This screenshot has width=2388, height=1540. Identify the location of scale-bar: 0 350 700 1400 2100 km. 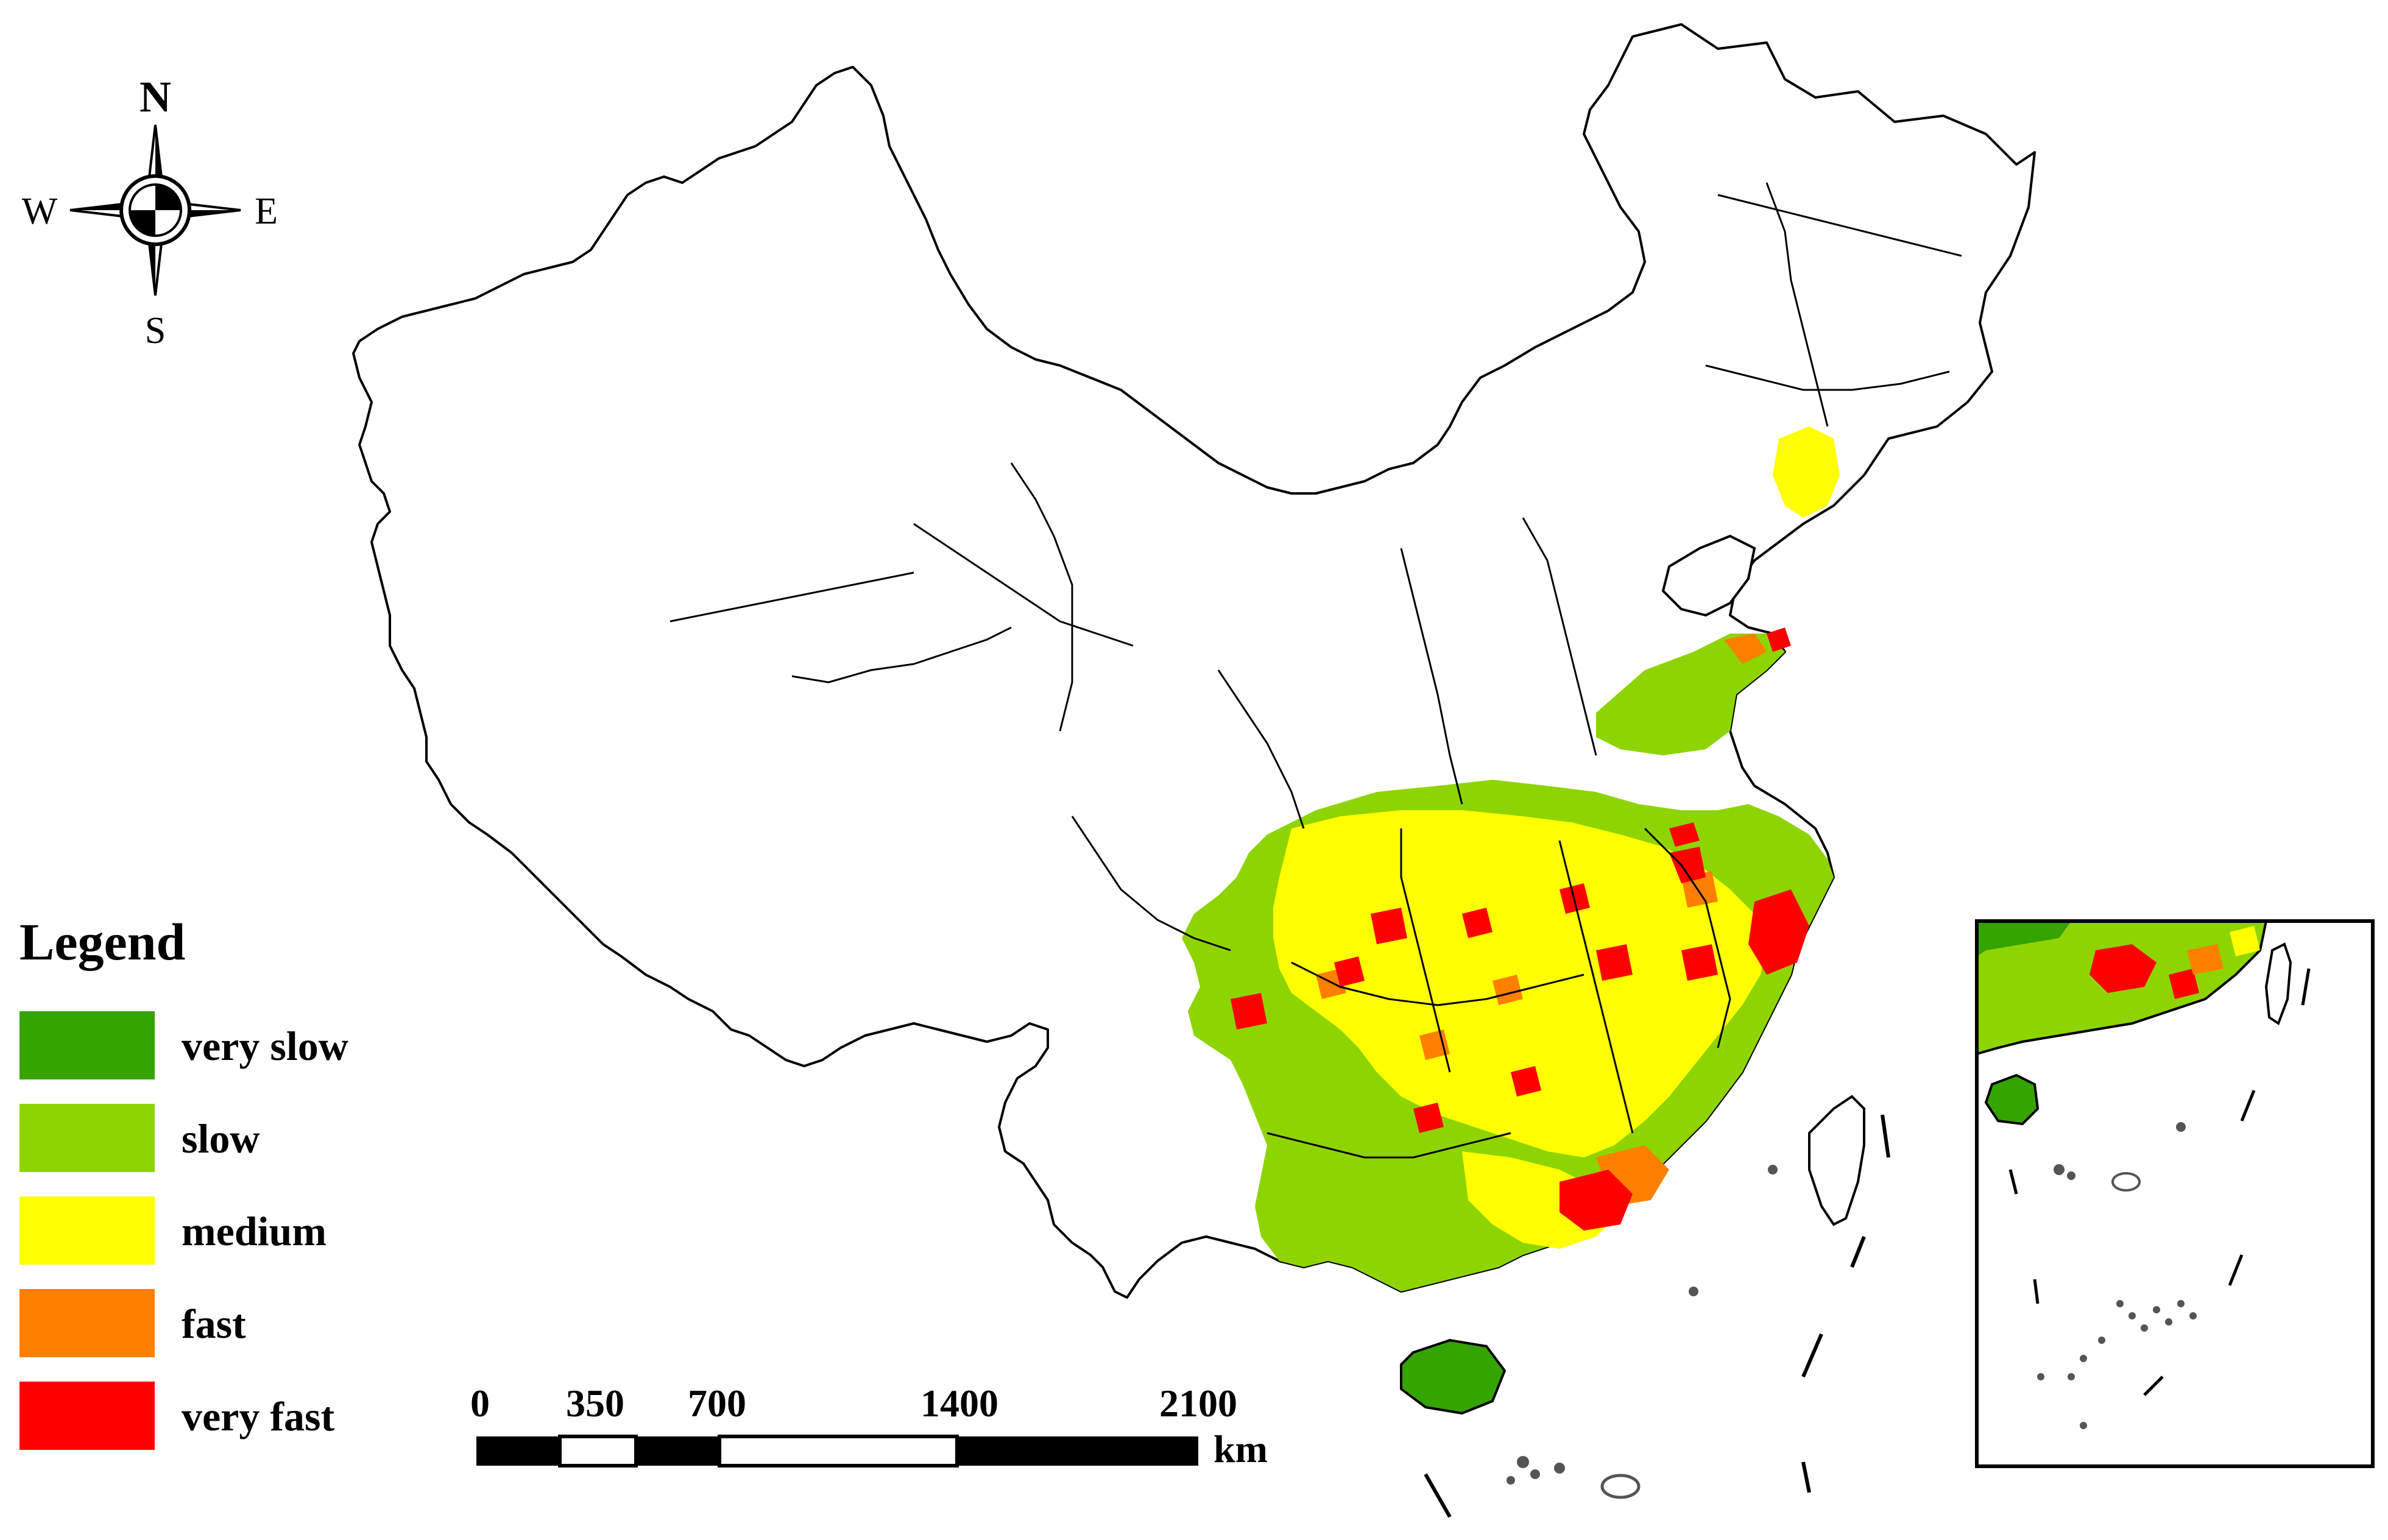
(869, 1427).